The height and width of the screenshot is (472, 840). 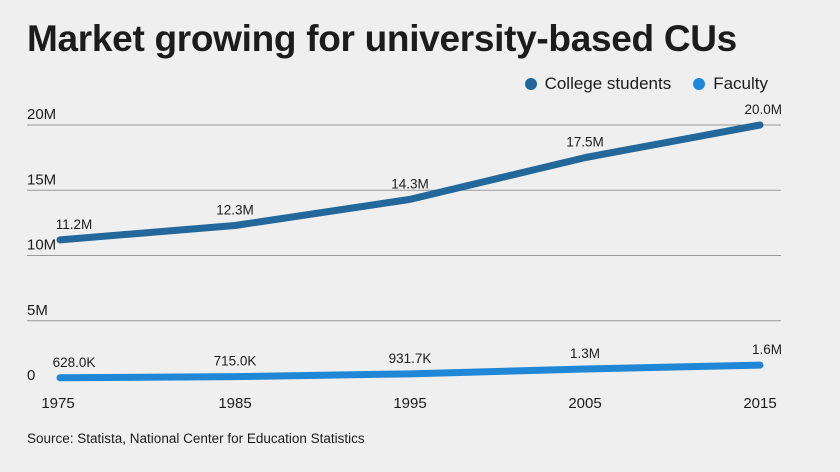 What do you see at coordinates (37, 310) in the screenshot?
I see `y-tick-label: 5M` at bounding box center [37, 310].